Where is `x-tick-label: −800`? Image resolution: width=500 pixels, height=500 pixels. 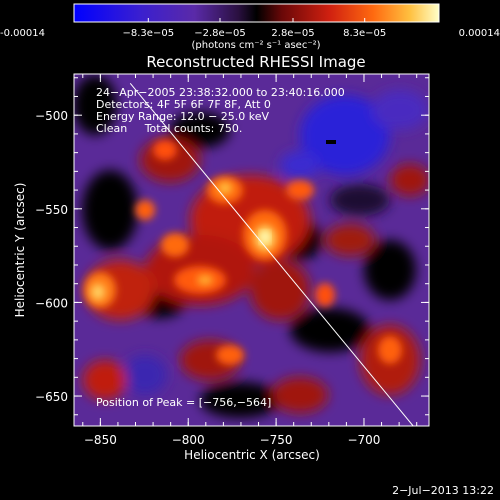 x-tick-label: −800 is located at coordinates (188, 440).